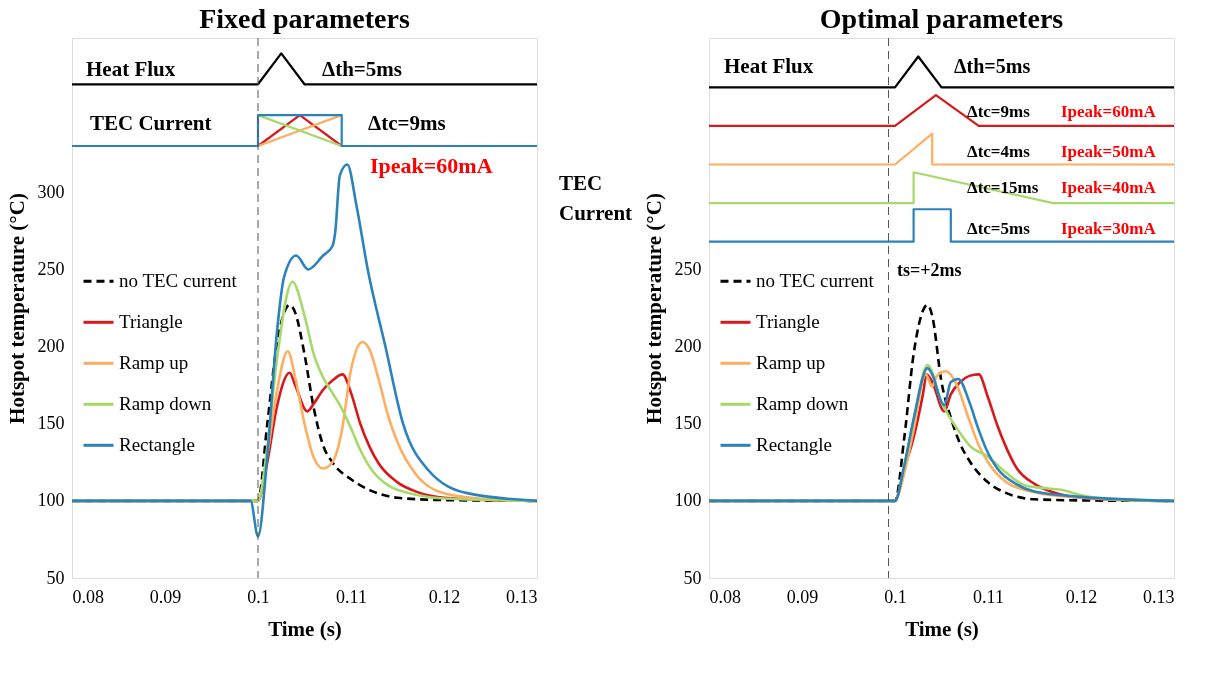 This screenshot has width=1220, height=679. Describe the element at coordinates (999, 228) in the screenshot. I see `annotation: Δtc=5ms` at that location.